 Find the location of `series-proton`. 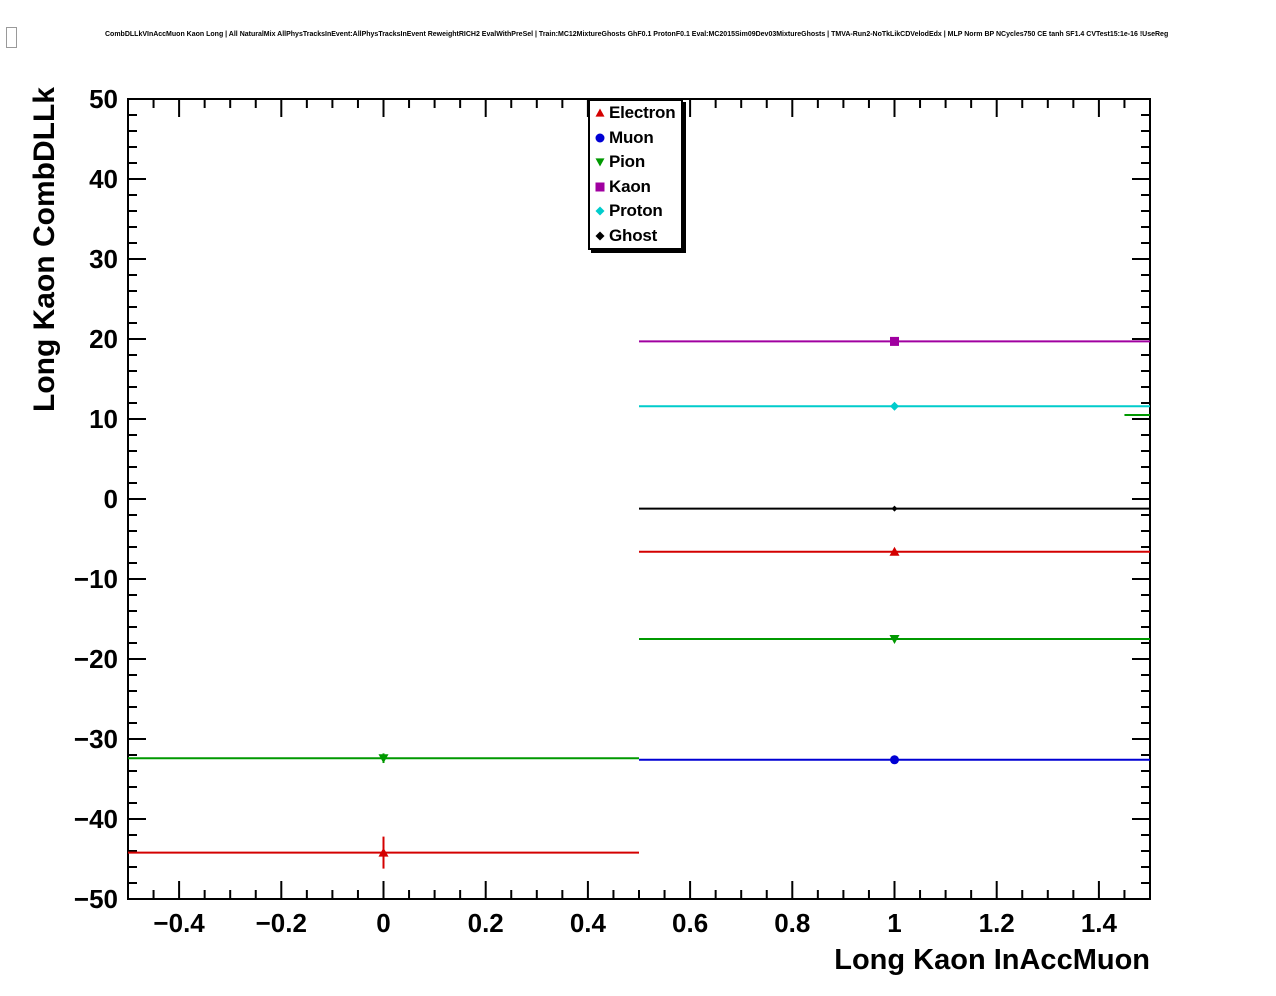

series-proton is located at coordinates (894, 406).